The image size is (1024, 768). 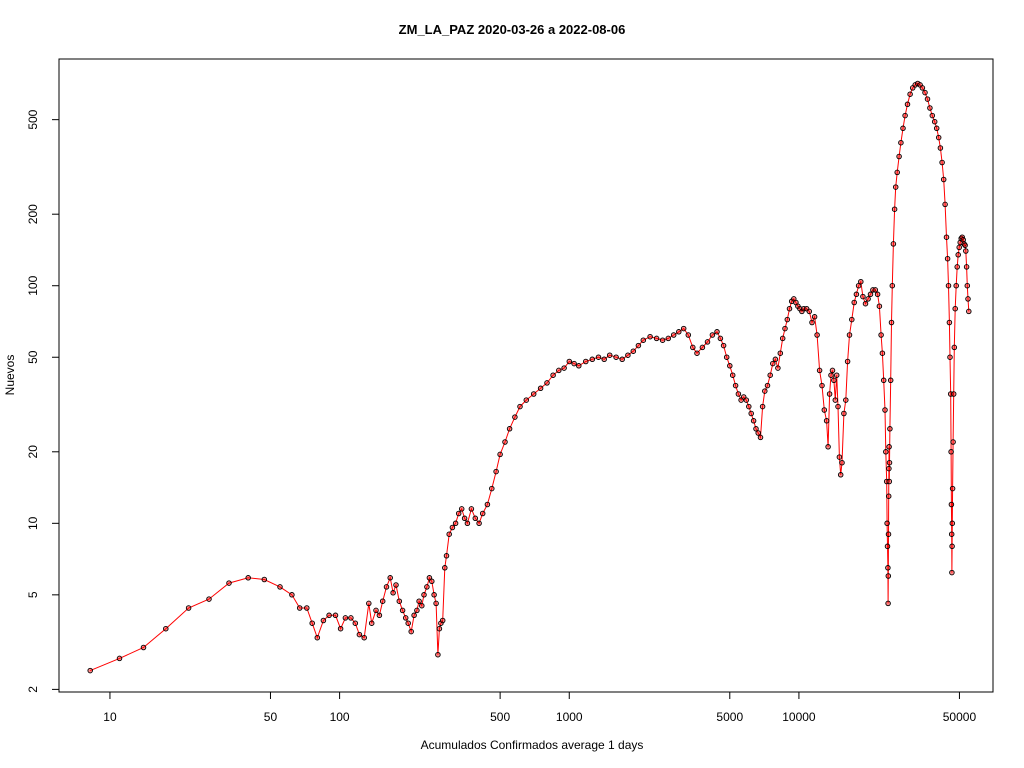 What do you see at coordinates (33, 214) in the screenshot?
I see `y-tick-label: 200` at bounding box center [33, 214].